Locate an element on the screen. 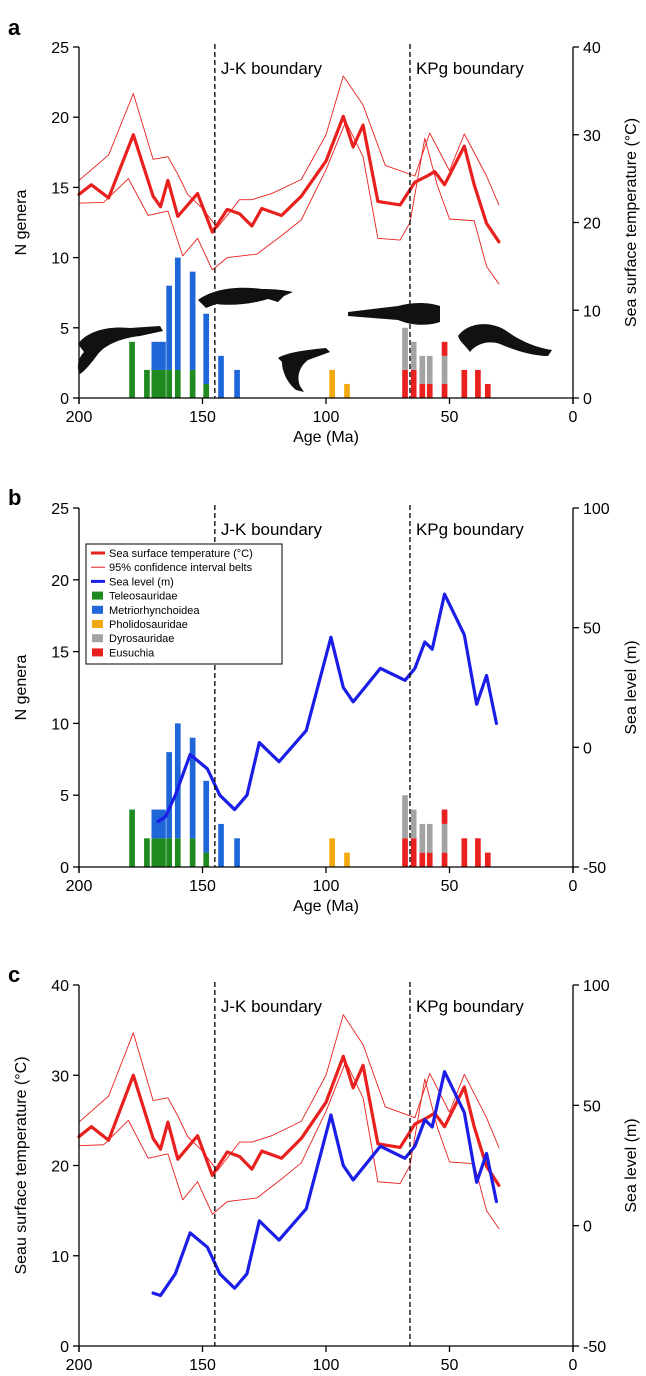 The image size is (646, 1376). y-left-tick-label: 40 is located at coordinates (60, 986).